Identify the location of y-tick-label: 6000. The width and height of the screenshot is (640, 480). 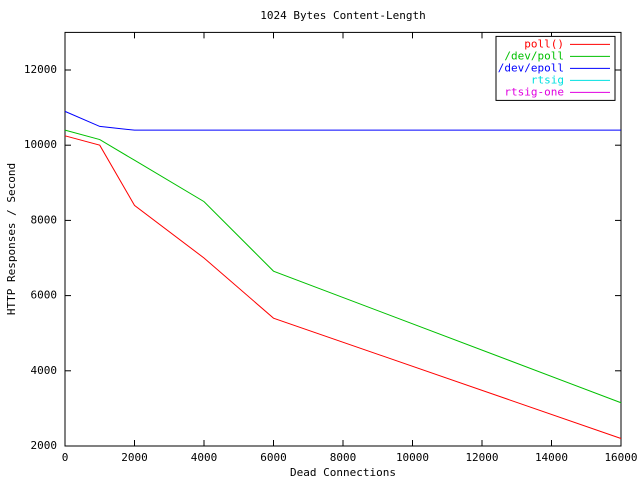
(44, 295).